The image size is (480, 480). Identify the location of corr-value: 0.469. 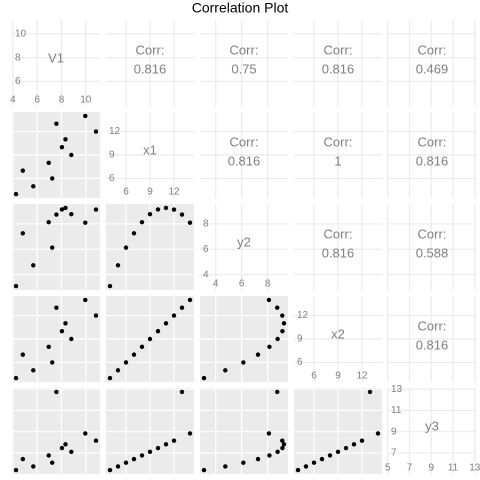
(432, 68).